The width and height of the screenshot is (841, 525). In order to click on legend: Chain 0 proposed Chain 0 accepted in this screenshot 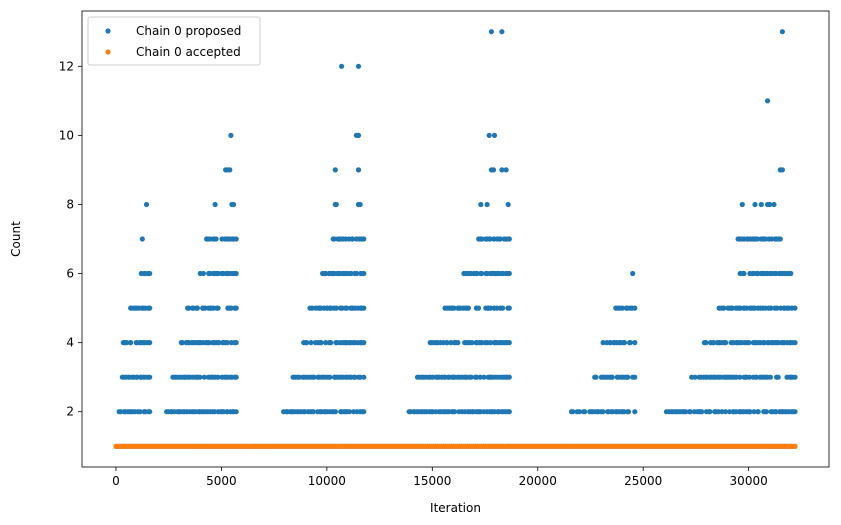, I will do `click(174, 41)`.